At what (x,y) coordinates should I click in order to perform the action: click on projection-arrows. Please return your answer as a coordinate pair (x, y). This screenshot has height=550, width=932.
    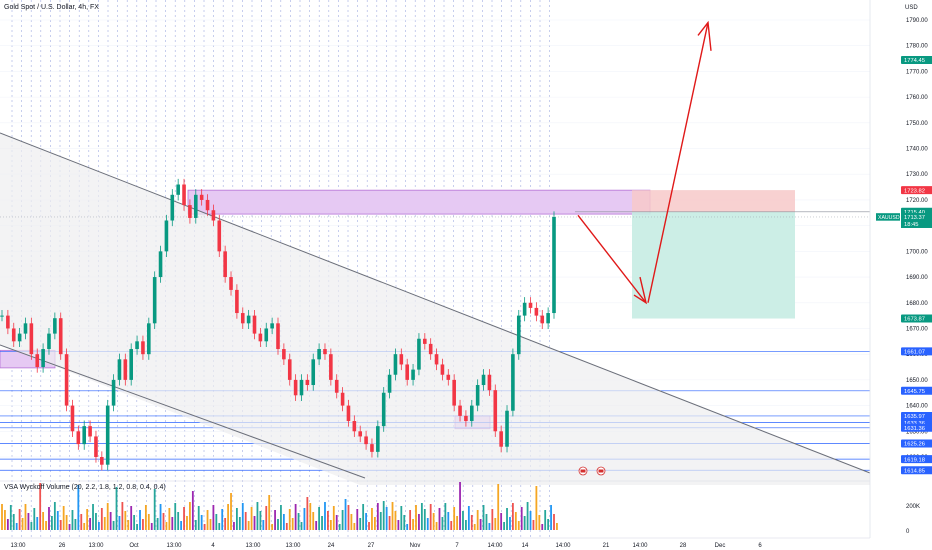
    Looking at the image, I should click on (644, 162).